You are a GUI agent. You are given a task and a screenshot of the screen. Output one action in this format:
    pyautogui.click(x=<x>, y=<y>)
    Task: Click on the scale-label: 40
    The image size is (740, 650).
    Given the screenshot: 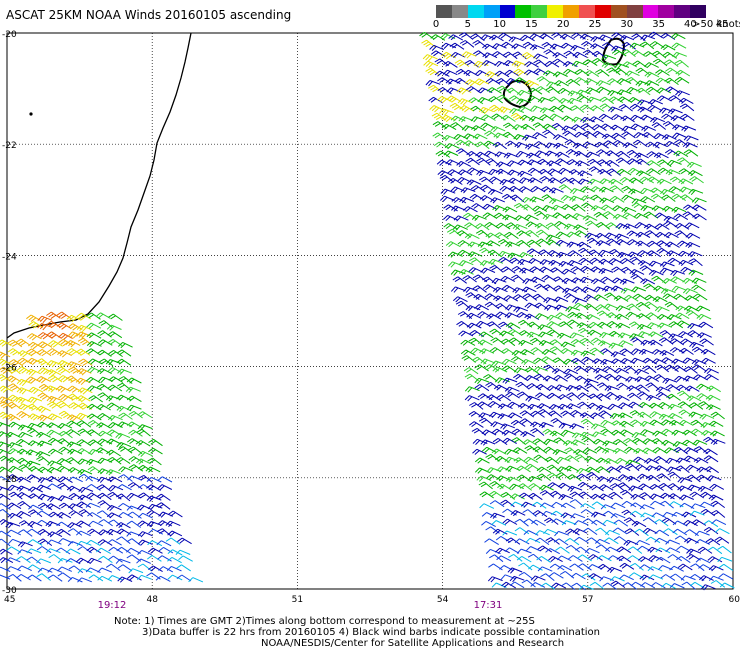 What is the action you would take?
    pyautogui.click(x=690, y=24)
    